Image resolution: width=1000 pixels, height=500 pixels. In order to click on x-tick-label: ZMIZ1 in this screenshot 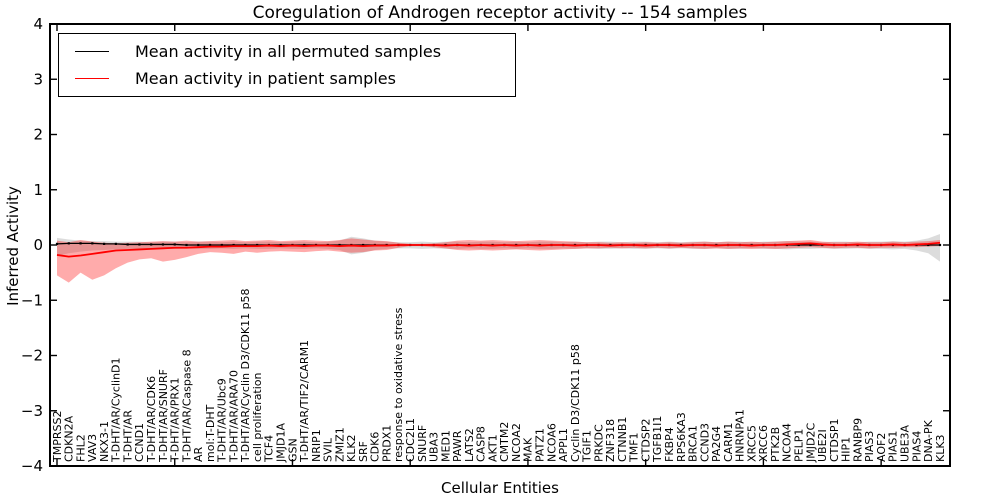, I will do `click(339, 444)`.